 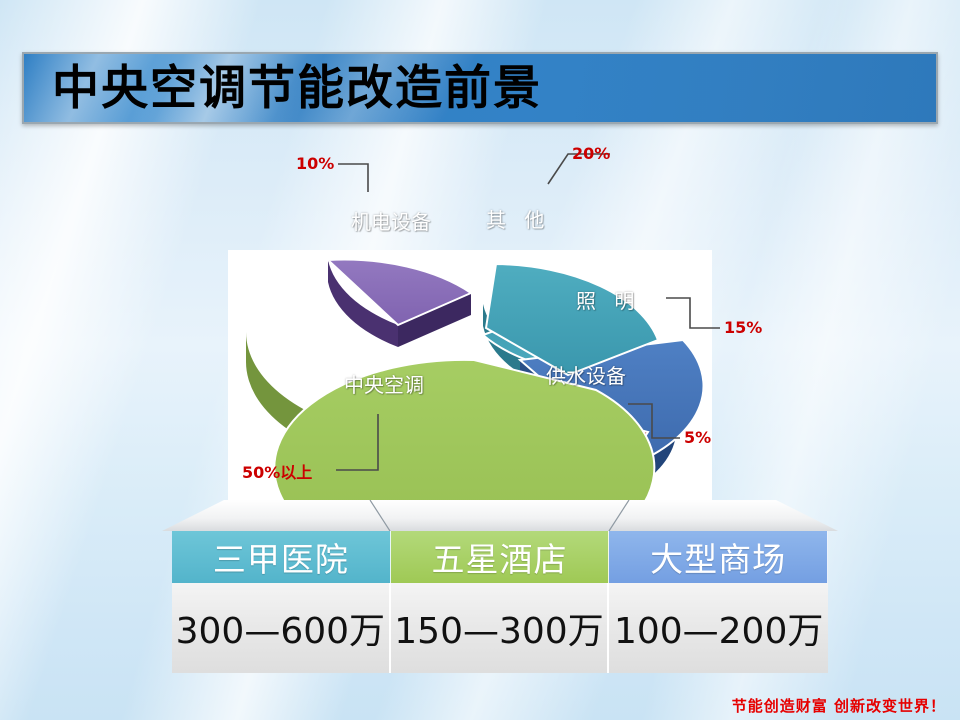 What do you see at coordinates (464, 435) in the screenshot?
I see `pie-slice-top-kongtiao` at bounding box center [464, 435].